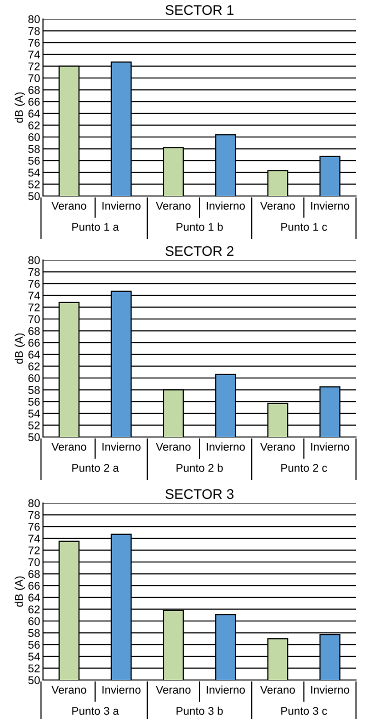 The width and height of the screenshot is (369, 719). Describe the element at coordinates (199, 468) in the screenshot. I see `text: Punto 2 b` at that location.